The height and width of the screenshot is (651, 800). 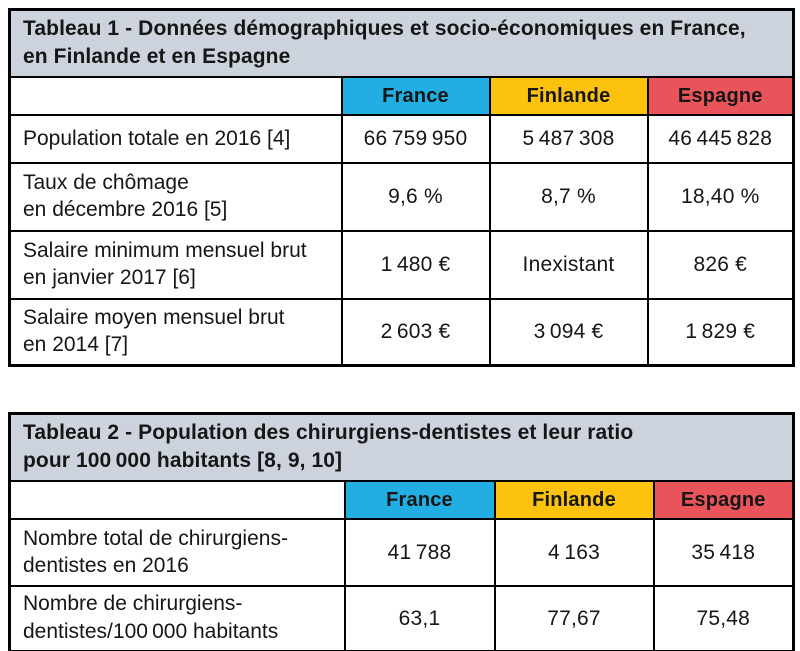 What do you see at coordinates (175, 139) in the screenshot?
I see `table1-row1-label: Population totale en 2016 [4]` at bounding box center [175, 139].